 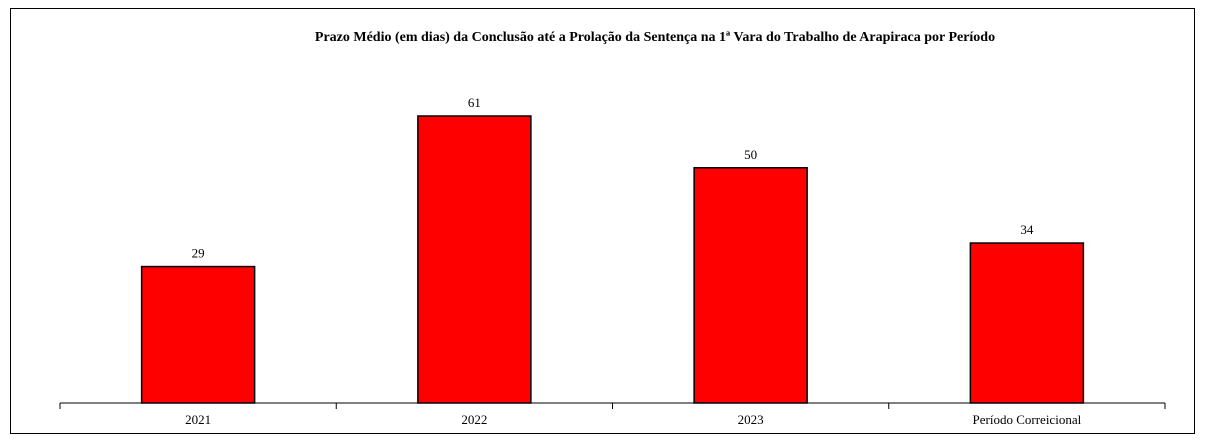 I want to click on x-tick-label: Período Correicional, so click(x=1027, y=419).